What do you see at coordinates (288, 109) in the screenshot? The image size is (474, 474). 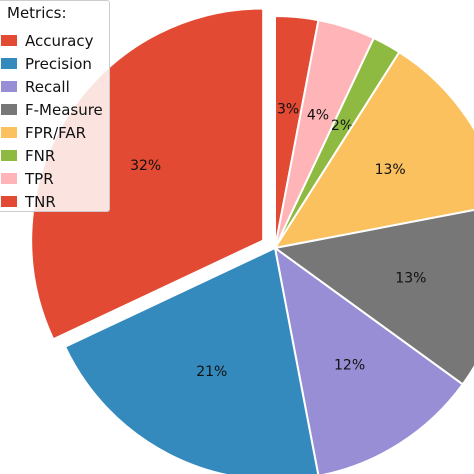 I see `slice-value-label: 3%` at bounding box center [288, 109].